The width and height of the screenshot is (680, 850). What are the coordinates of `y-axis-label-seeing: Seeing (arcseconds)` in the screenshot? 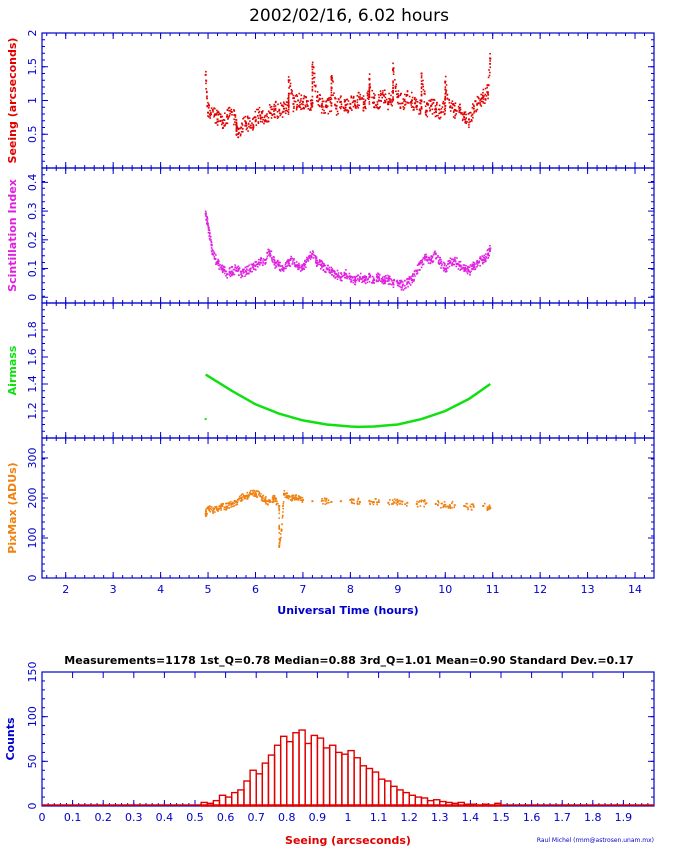 It's located at (12, 101).